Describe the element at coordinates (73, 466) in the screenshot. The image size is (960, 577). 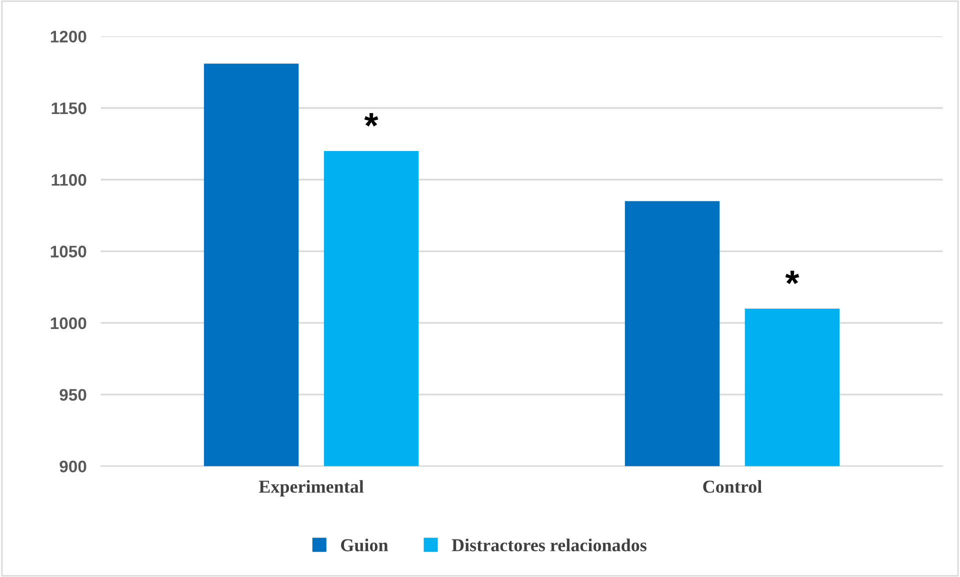
I see `y-tick-label: 900` at that location.